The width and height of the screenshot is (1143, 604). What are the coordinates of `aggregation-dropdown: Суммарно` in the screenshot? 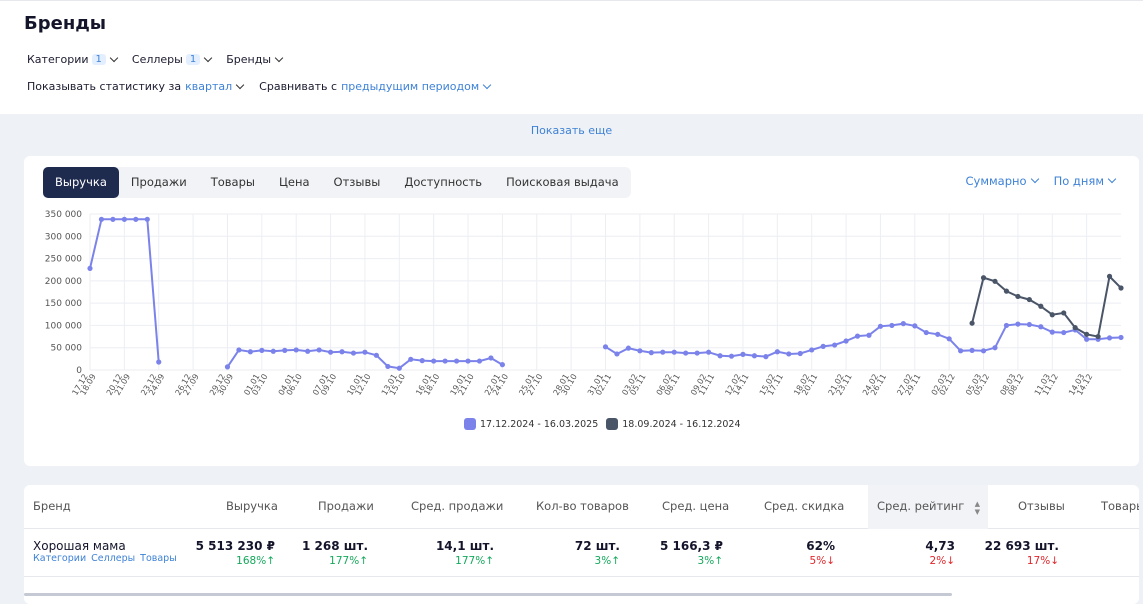 It's located at (1002, 181).